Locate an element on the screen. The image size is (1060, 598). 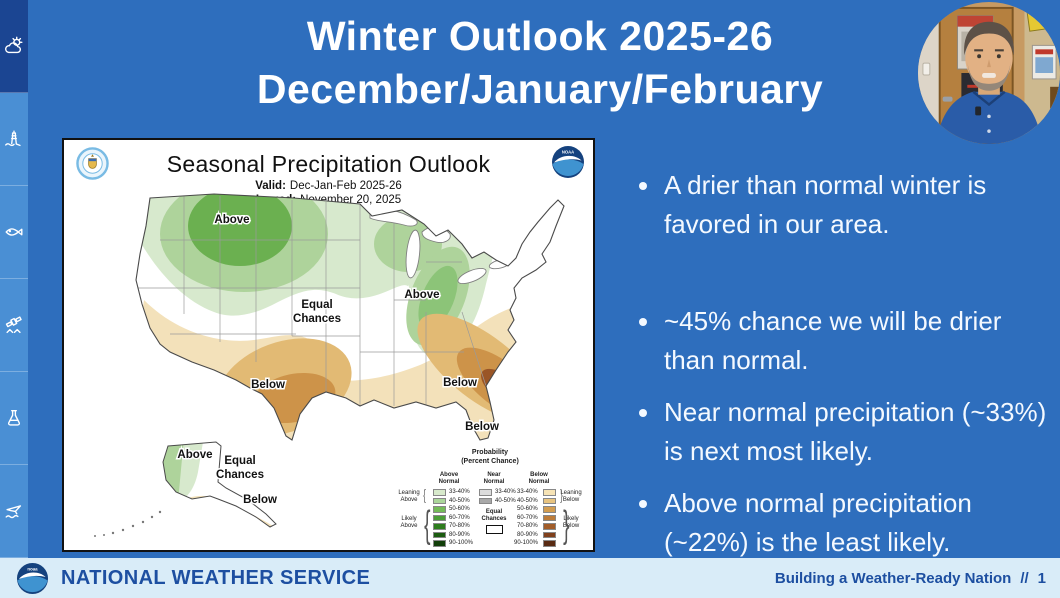
page-number: 1 is located at coordinates (1041, 578).